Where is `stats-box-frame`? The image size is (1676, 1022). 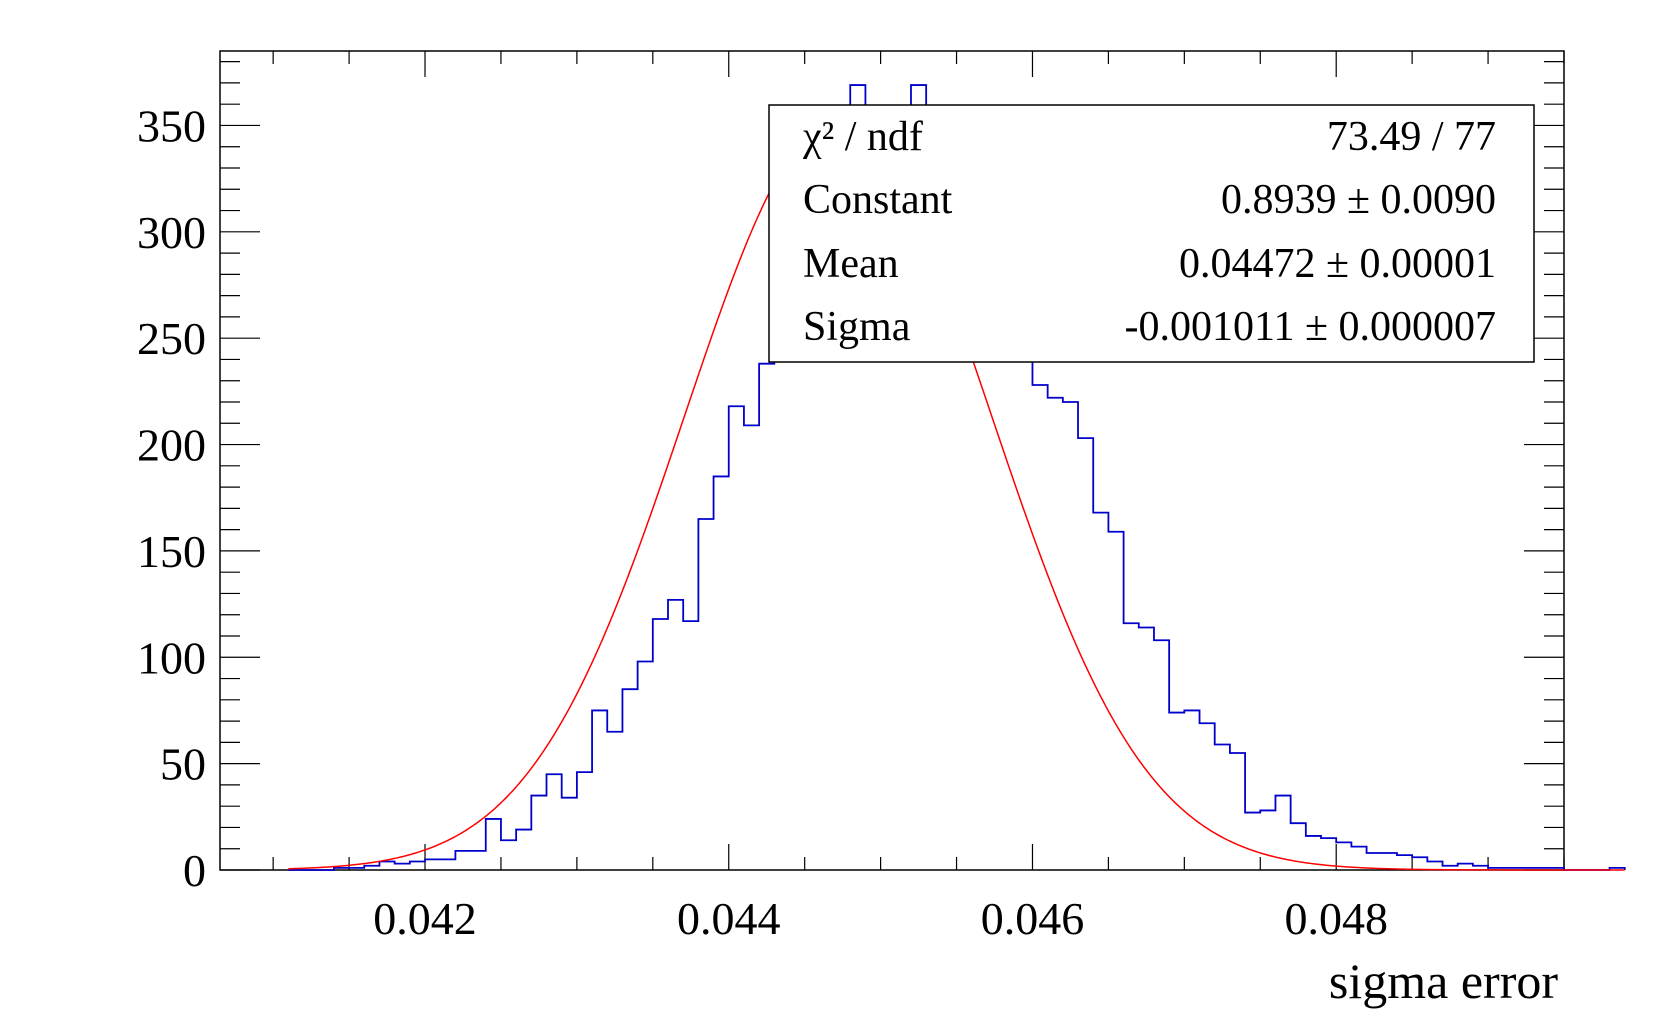
stats-box-frame is located at coordinates (1151, 233).